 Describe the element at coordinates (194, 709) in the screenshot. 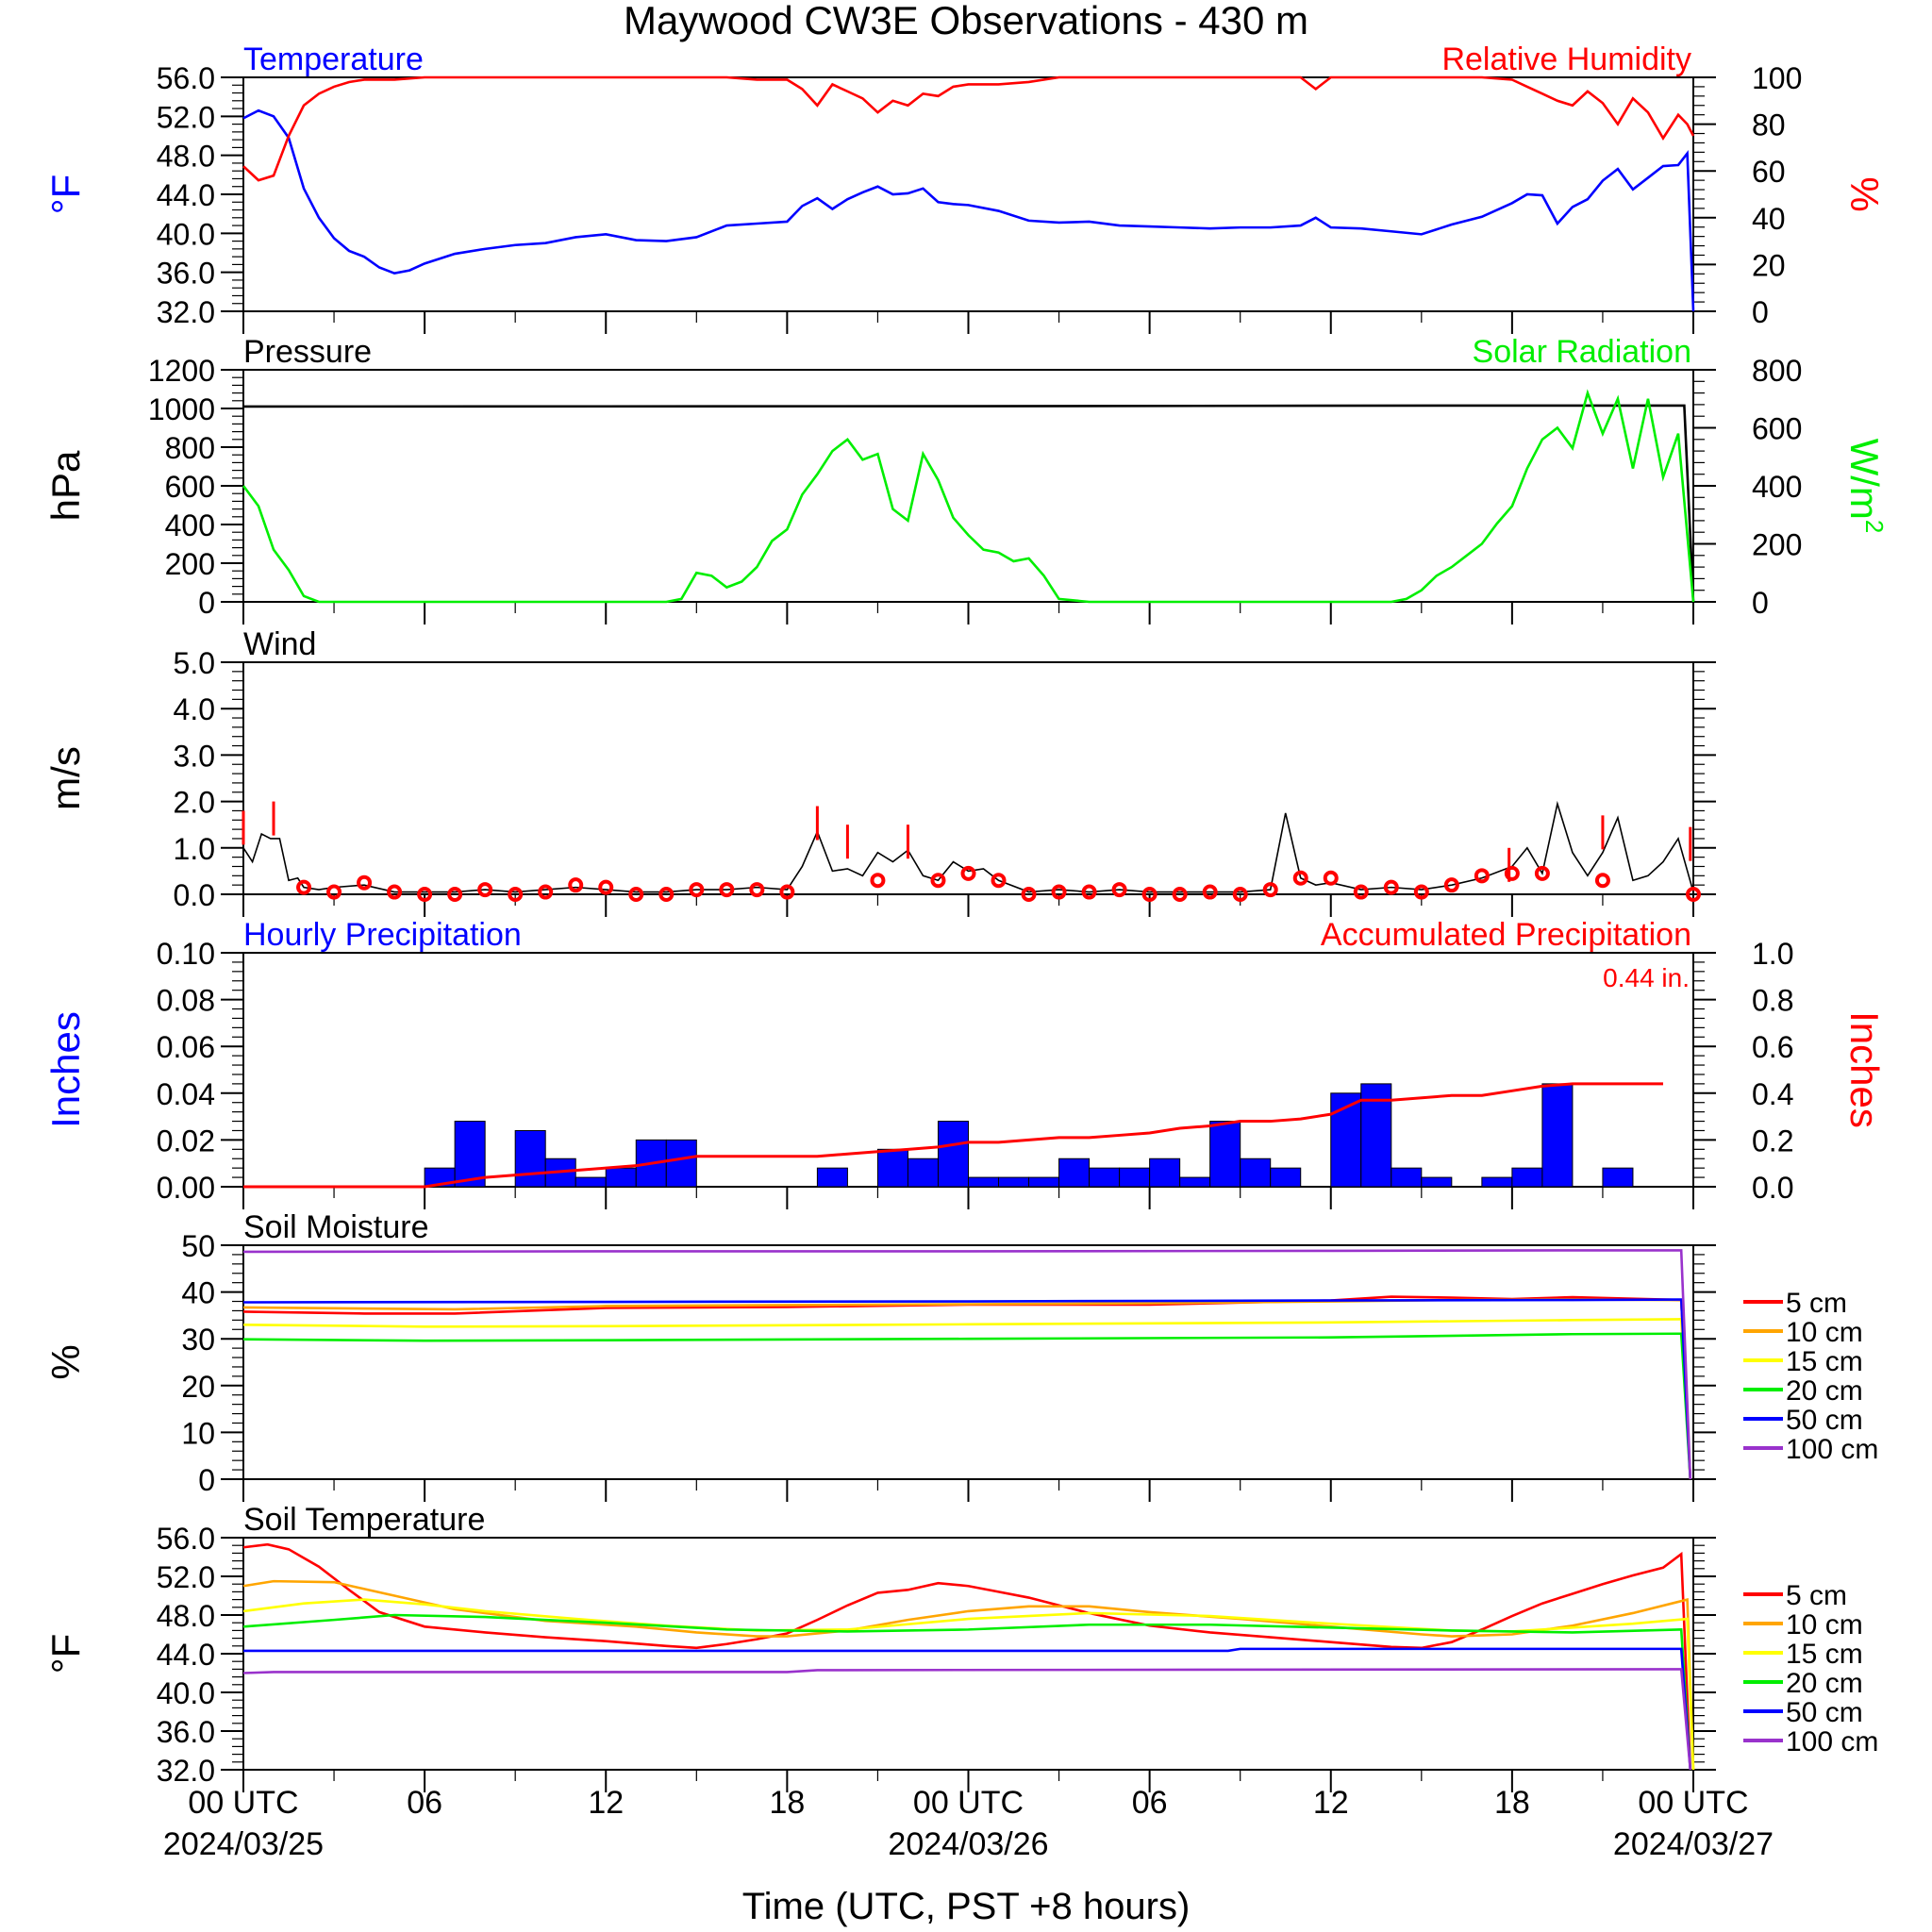

I see `y-tick-label: 4.0` at that location.